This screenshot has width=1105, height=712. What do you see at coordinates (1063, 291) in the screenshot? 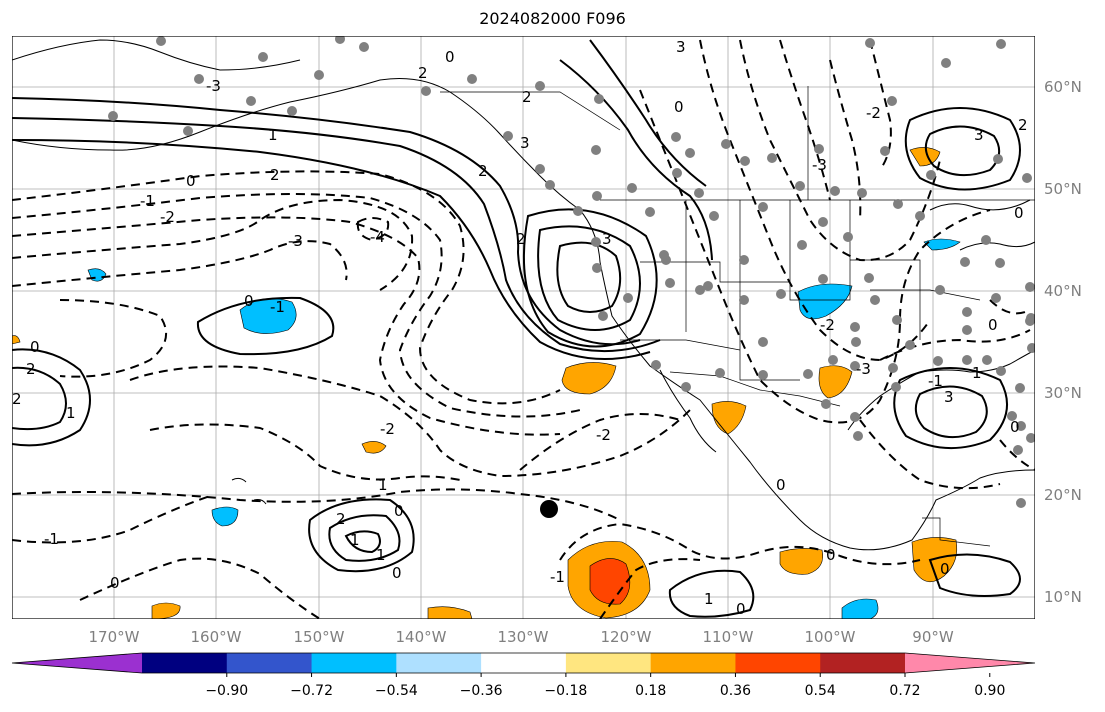
I see `lat-label: 40°N` at bounding box center [1063, 291].